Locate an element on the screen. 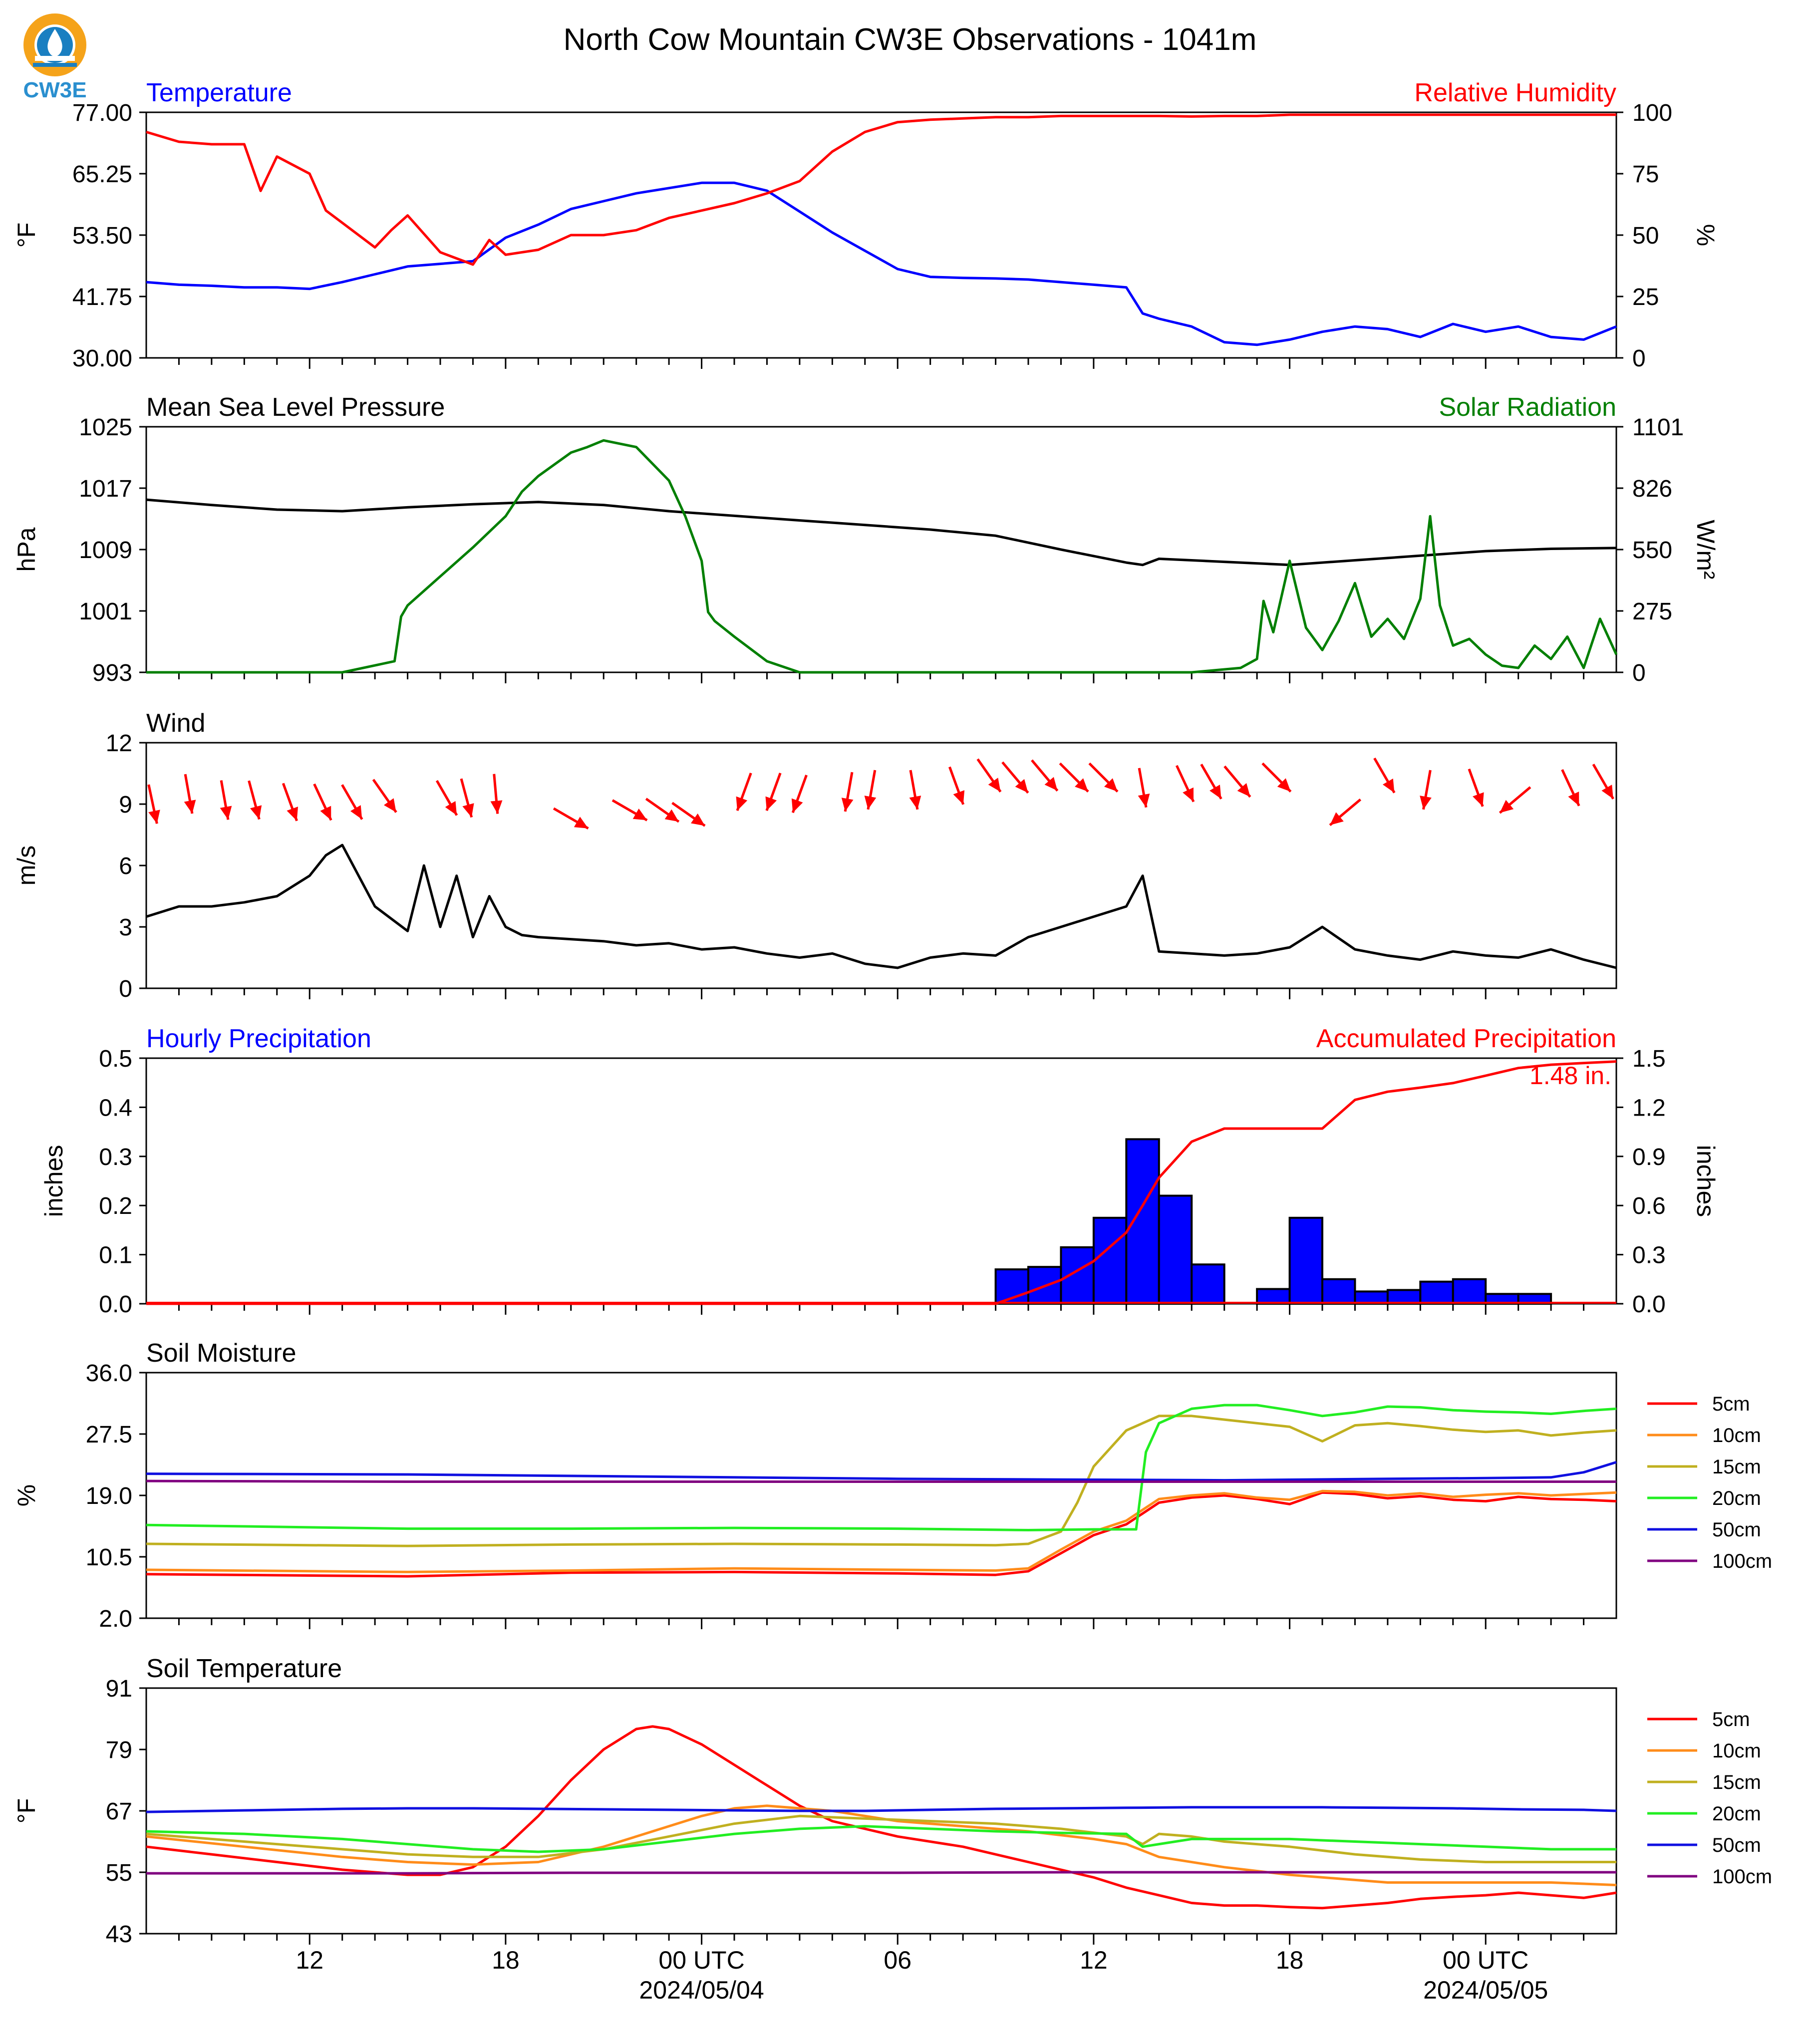 The image size is (1820, 2028). y-tick-label: 6 is located at coordinates (125, 866).